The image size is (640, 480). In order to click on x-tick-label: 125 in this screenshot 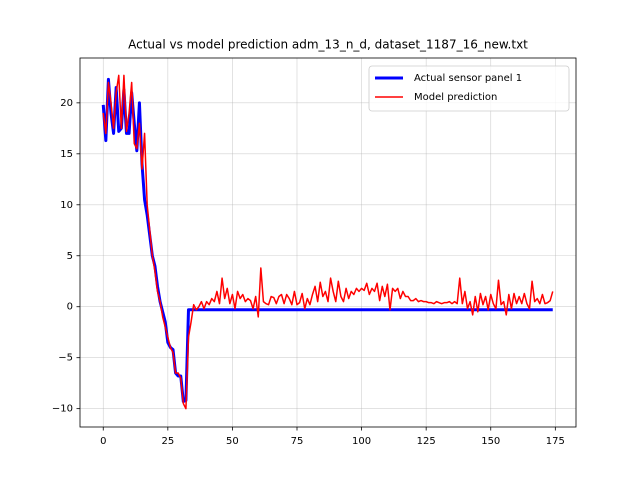, I will do `click(426, 441)`.